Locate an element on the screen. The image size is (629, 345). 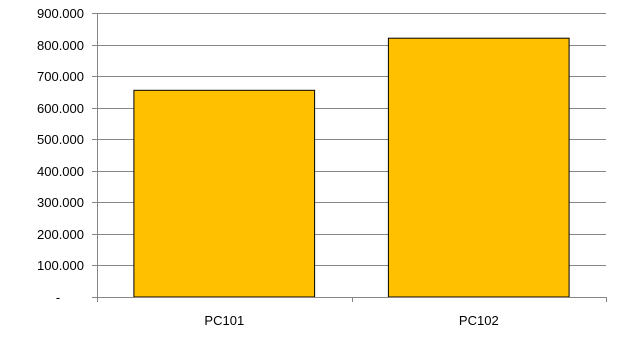
x-tick-label: PC101 is located at coordinates (224, 320).